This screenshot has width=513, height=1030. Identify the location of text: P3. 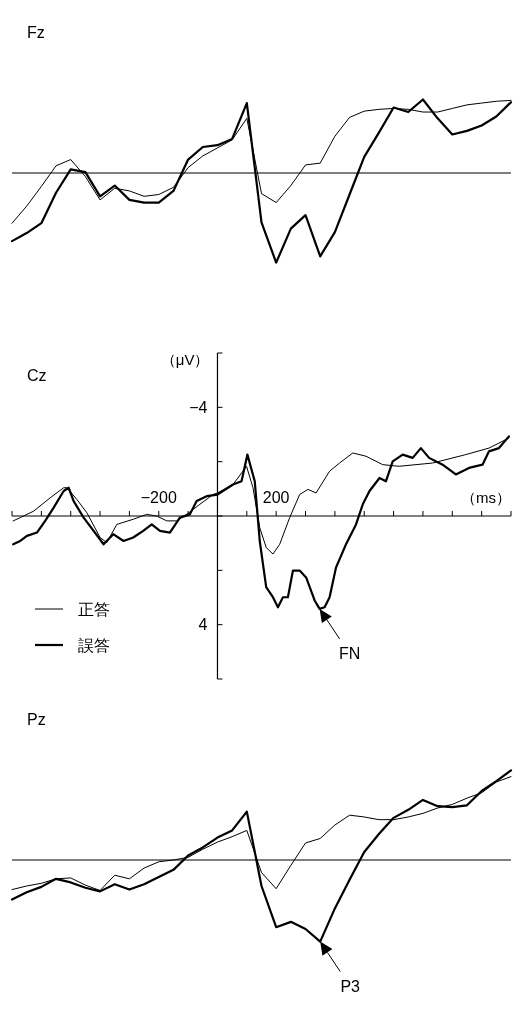
(350, 986).